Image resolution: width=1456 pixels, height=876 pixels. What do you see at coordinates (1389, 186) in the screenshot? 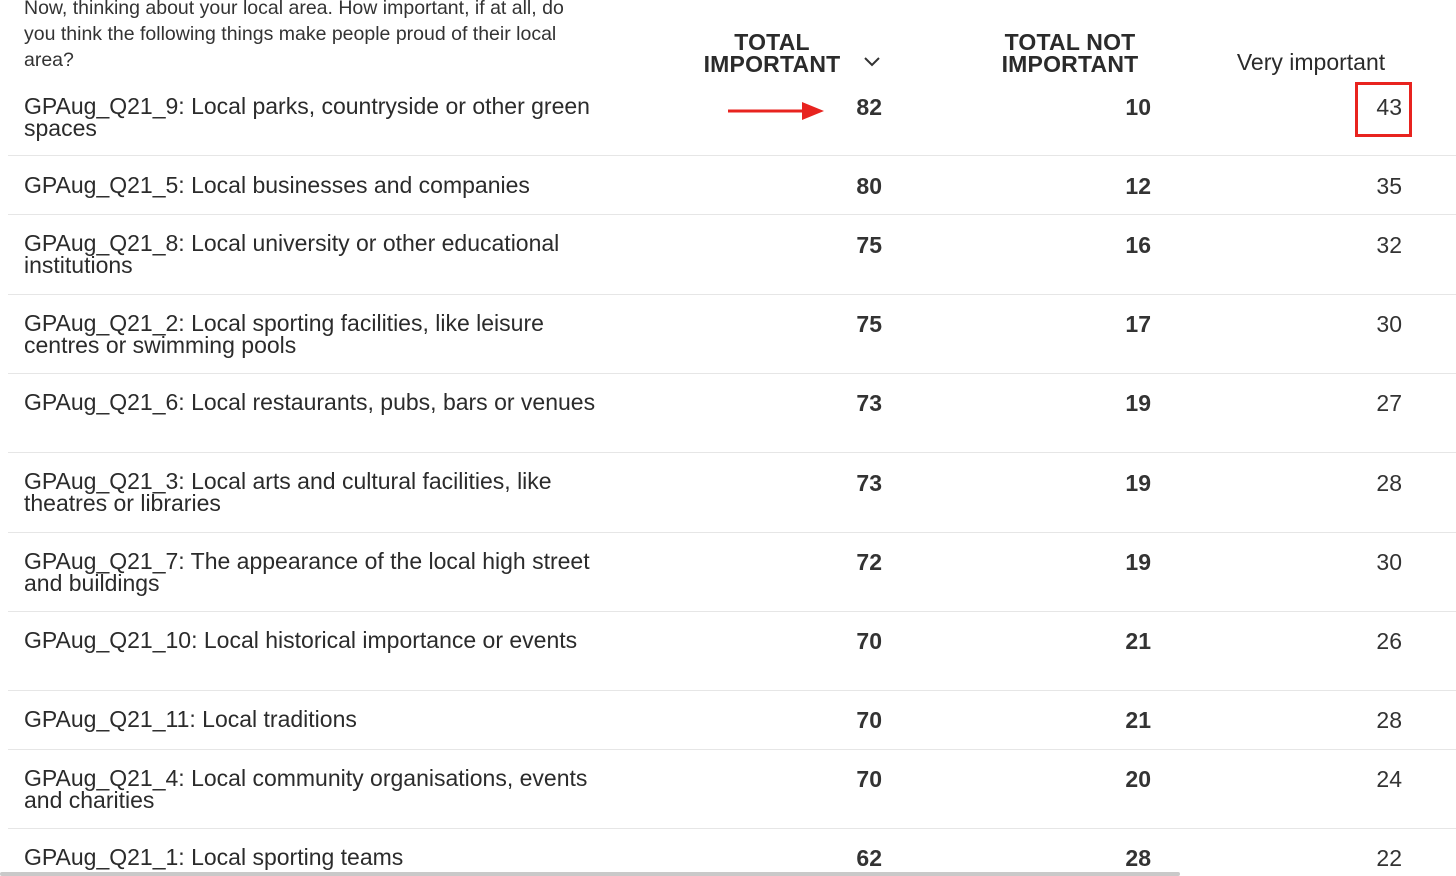
I see `very-important-value: 35` at bounding box center [1389, 186].